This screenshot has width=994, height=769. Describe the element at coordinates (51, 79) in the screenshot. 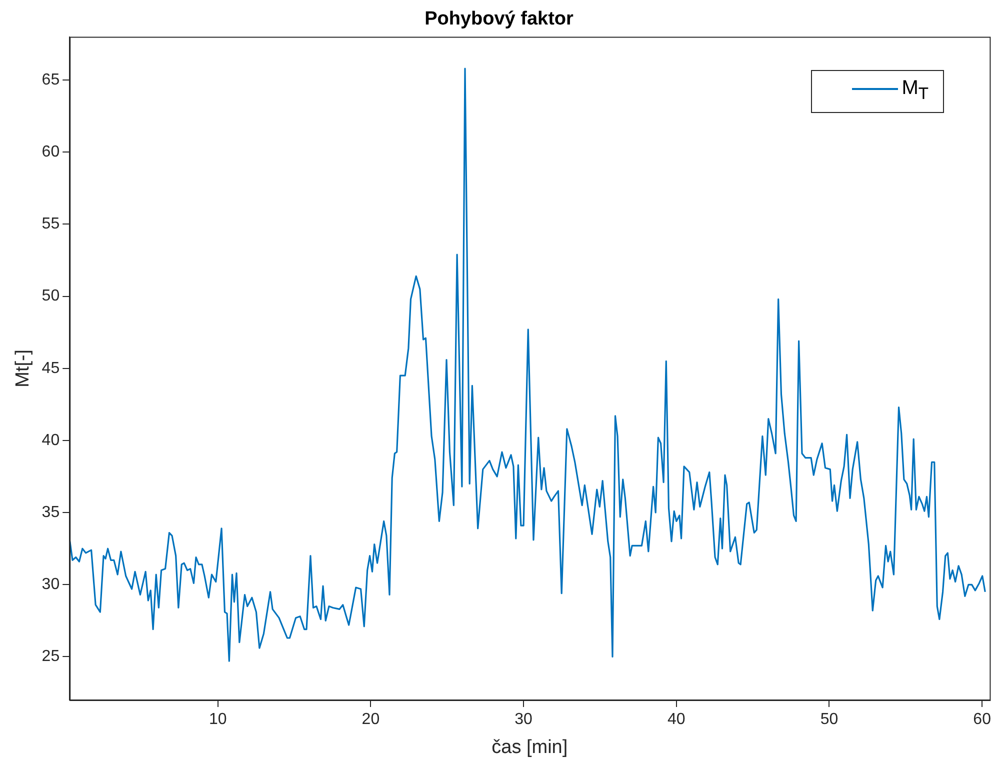

I see `y-tick-label: 65` at that location.